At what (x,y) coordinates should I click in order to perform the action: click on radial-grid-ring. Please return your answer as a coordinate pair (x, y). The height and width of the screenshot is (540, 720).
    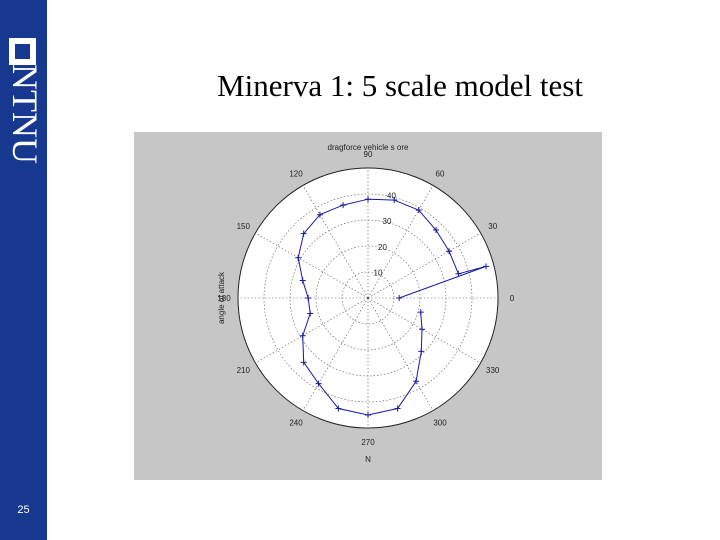
    Looking at the image, I should click on (368, 298).